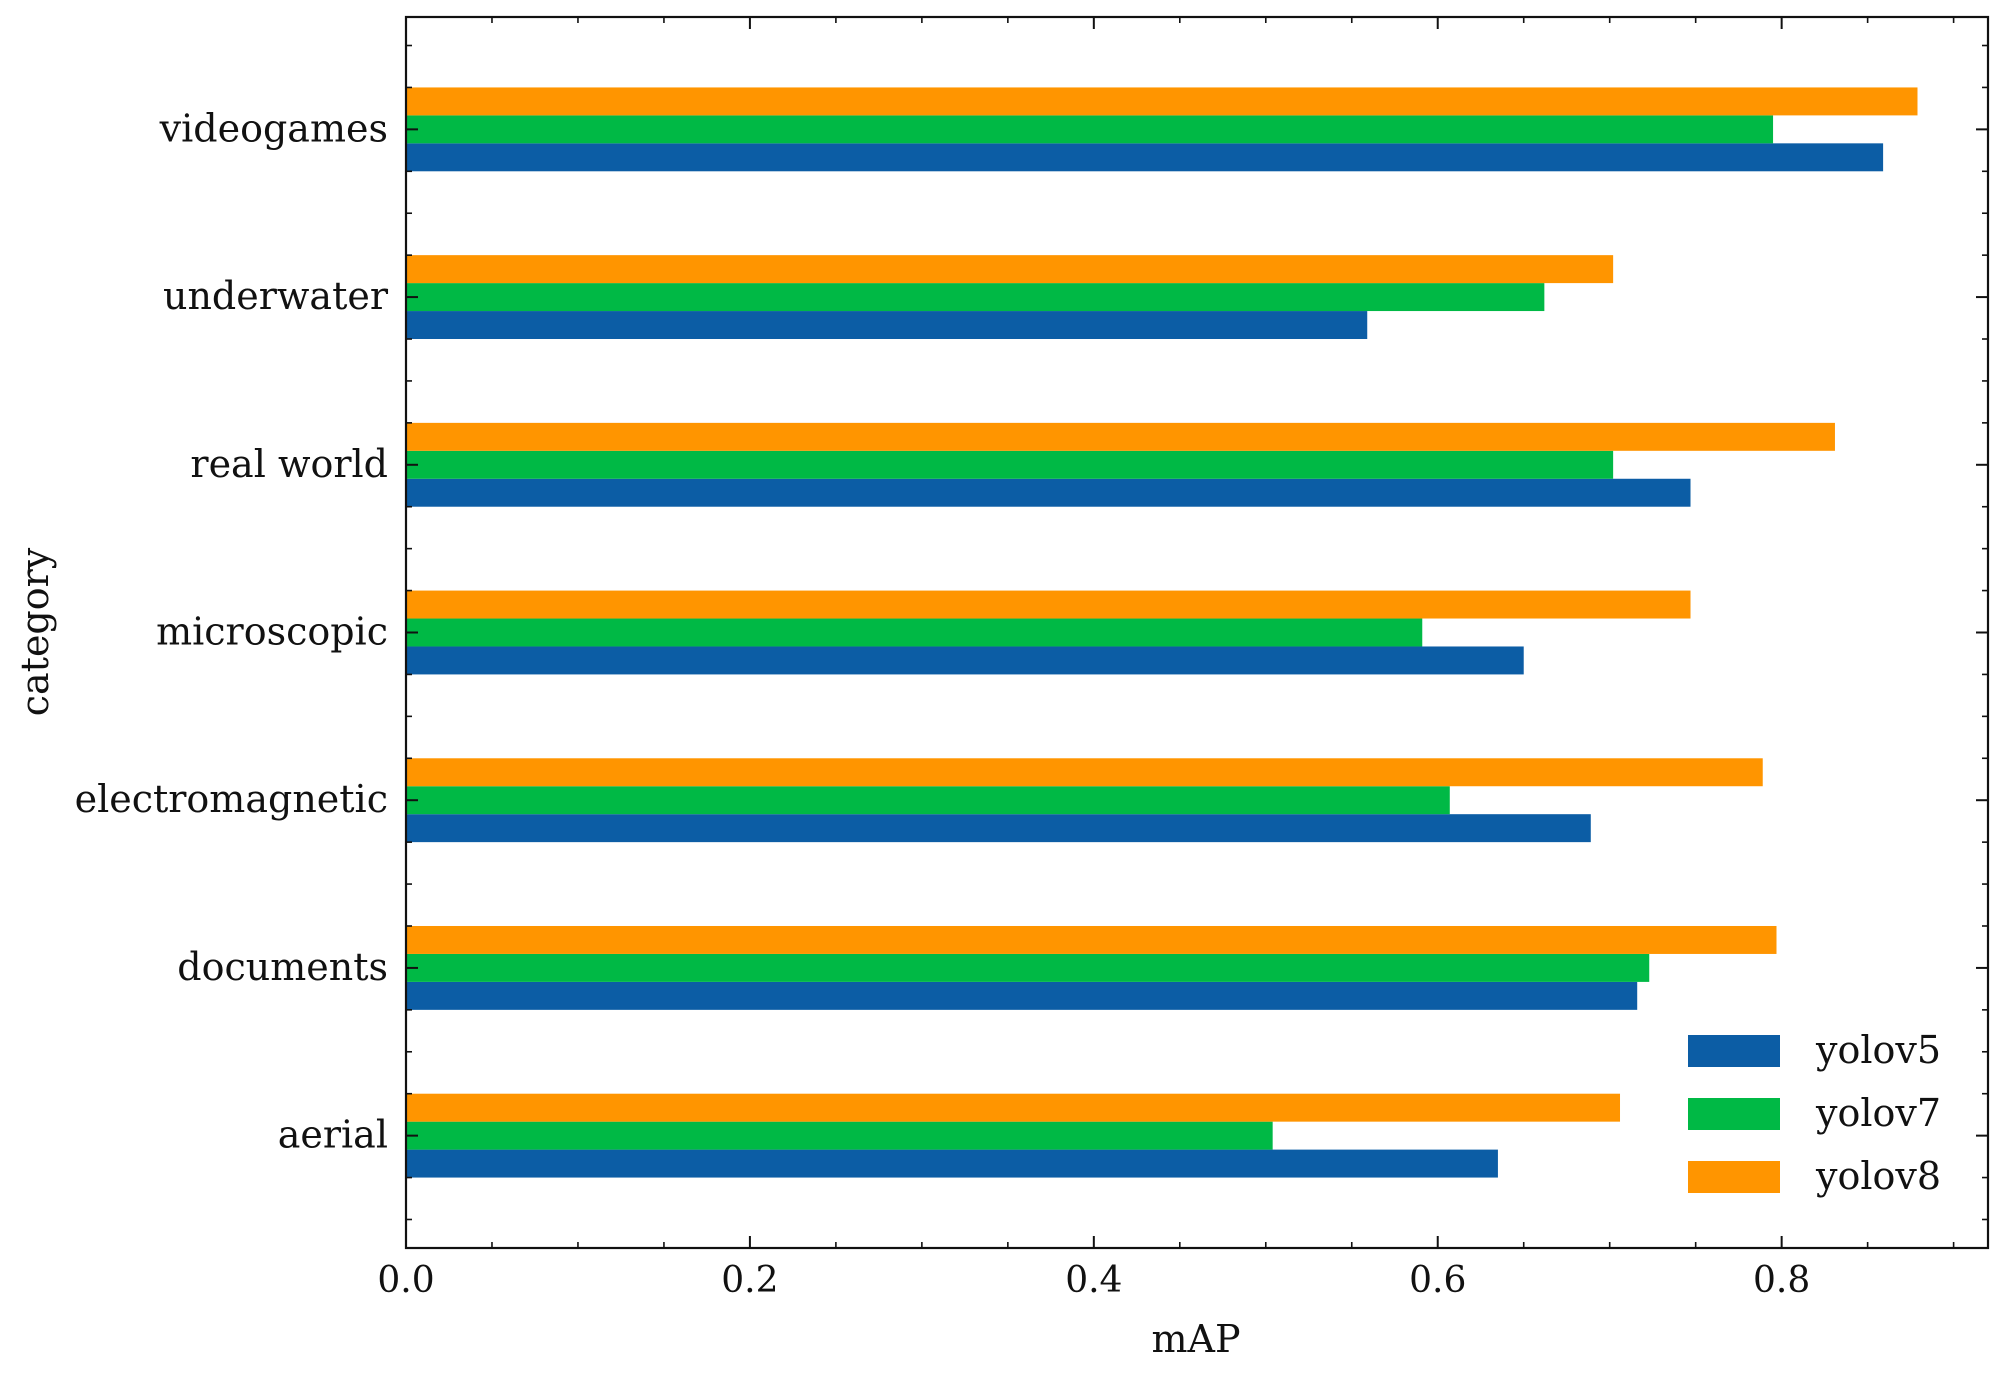  Describe the element at coordinates (1195, 1339) in the screenshot. I see `x-axis-label: mAP` at that location.